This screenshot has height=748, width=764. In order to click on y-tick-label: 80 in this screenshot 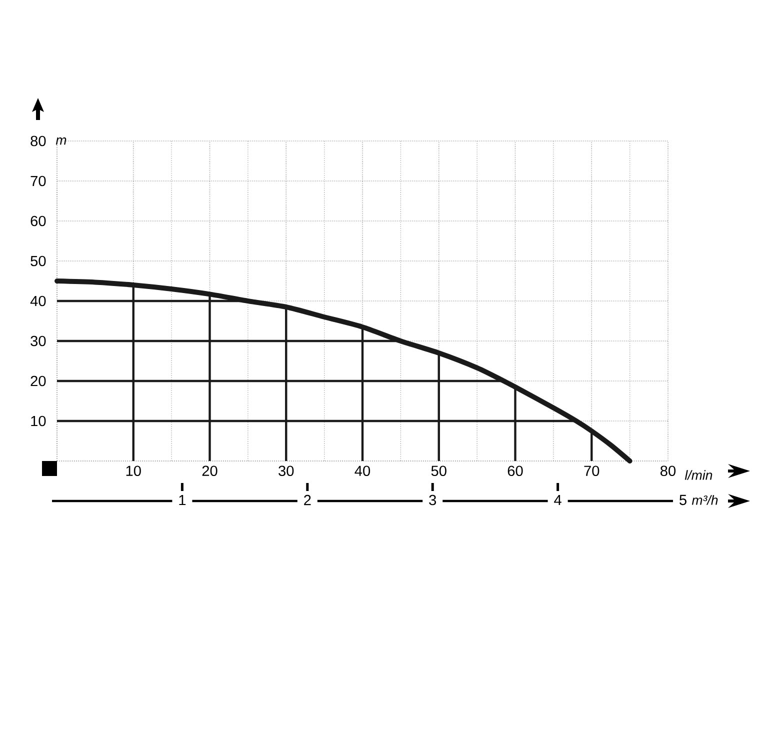, I will do `click(38, 141)`.